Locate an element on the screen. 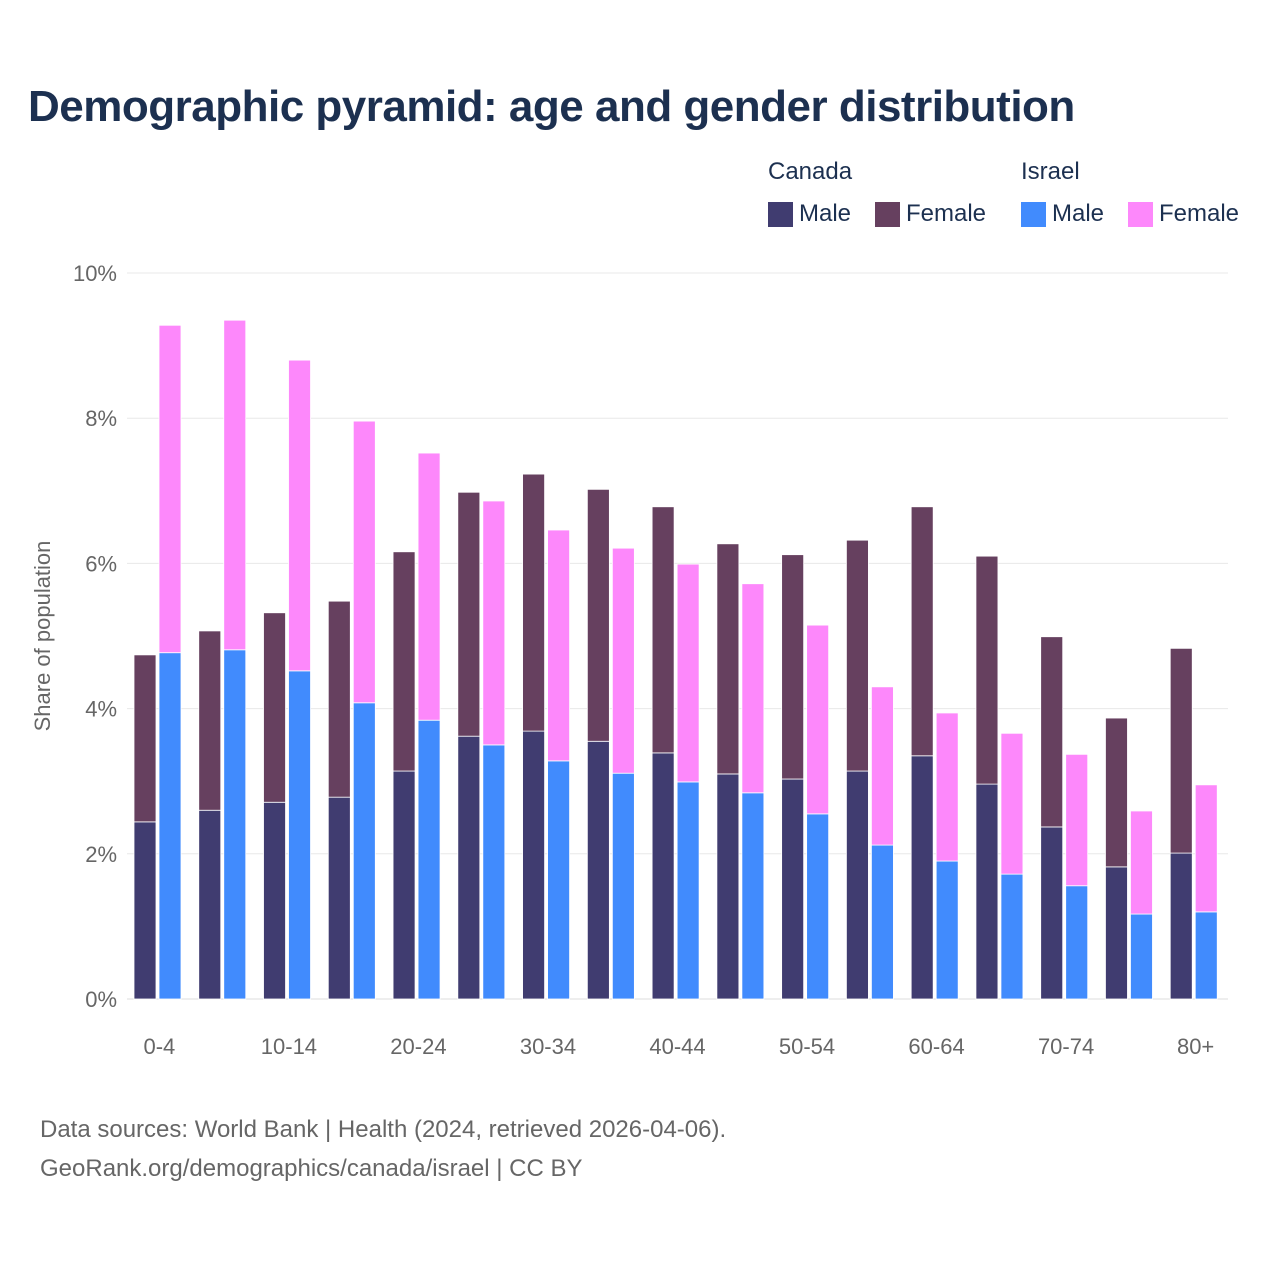  bar-canada-male-80+ is located at coordinates (1181, 926).